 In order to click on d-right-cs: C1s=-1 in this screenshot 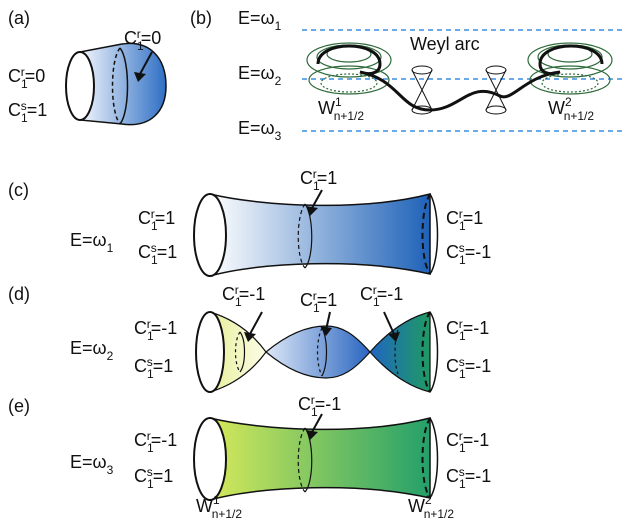, I will do `click(468, 368)`.